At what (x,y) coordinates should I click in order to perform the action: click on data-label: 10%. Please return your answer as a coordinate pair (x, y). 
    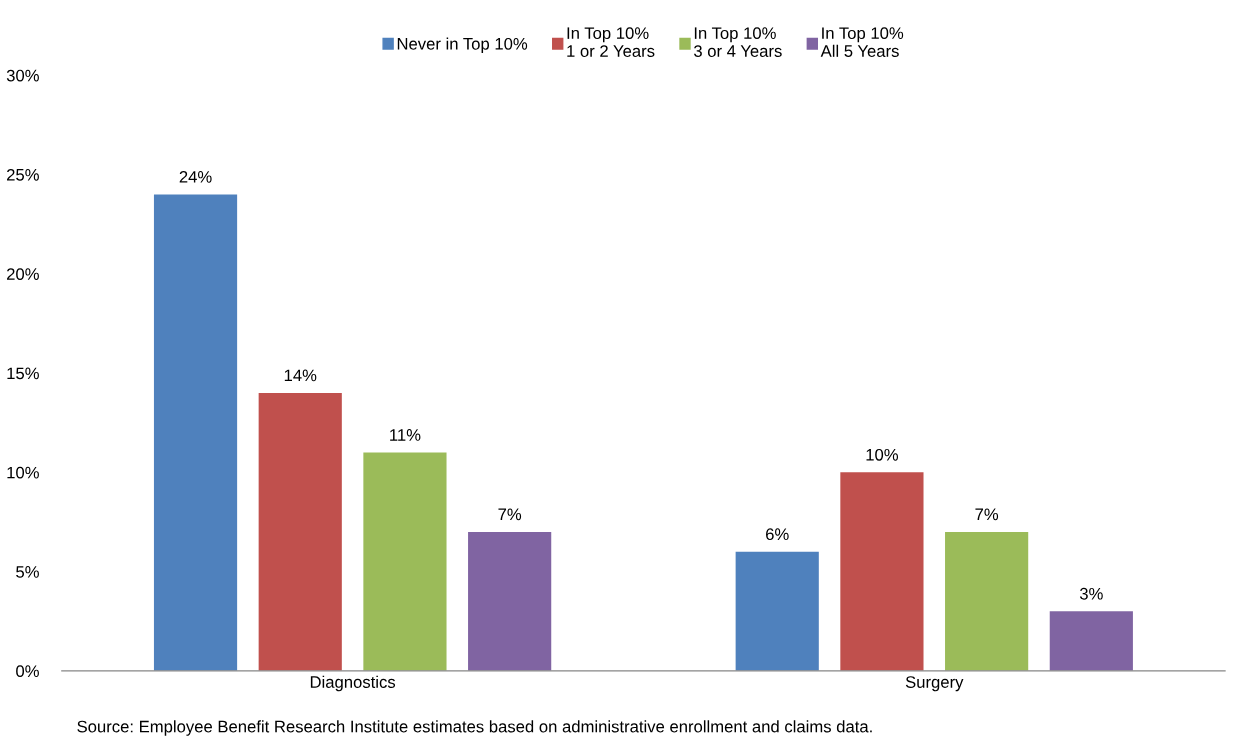
    Looking at the image, I should click on (882, 454).